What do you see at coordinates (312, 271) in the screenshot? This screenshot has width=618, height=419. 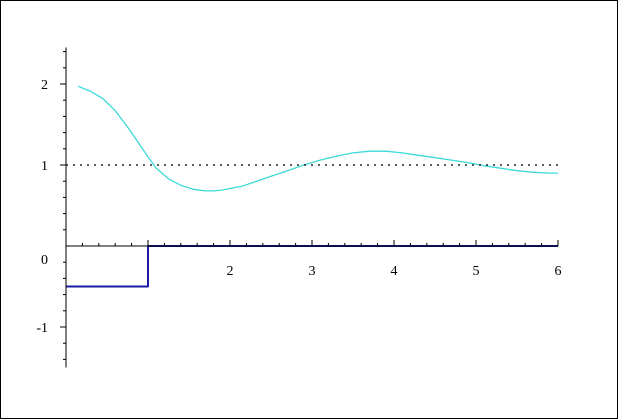 I see `x-tick-label: 3` at bounding box center [312, 271].